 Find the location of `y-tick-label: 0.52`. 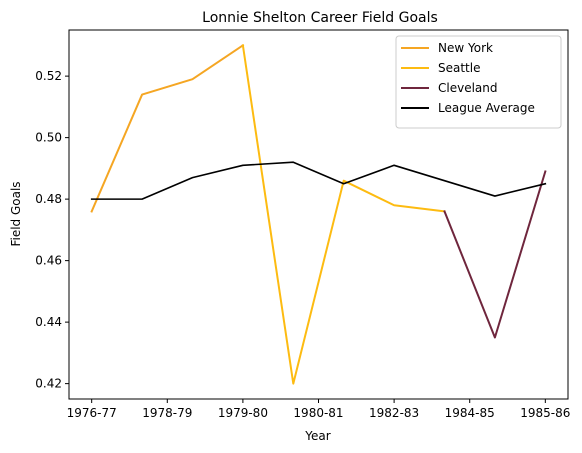

y-tick-label: 0.52 is located at coordinates (48, 76).